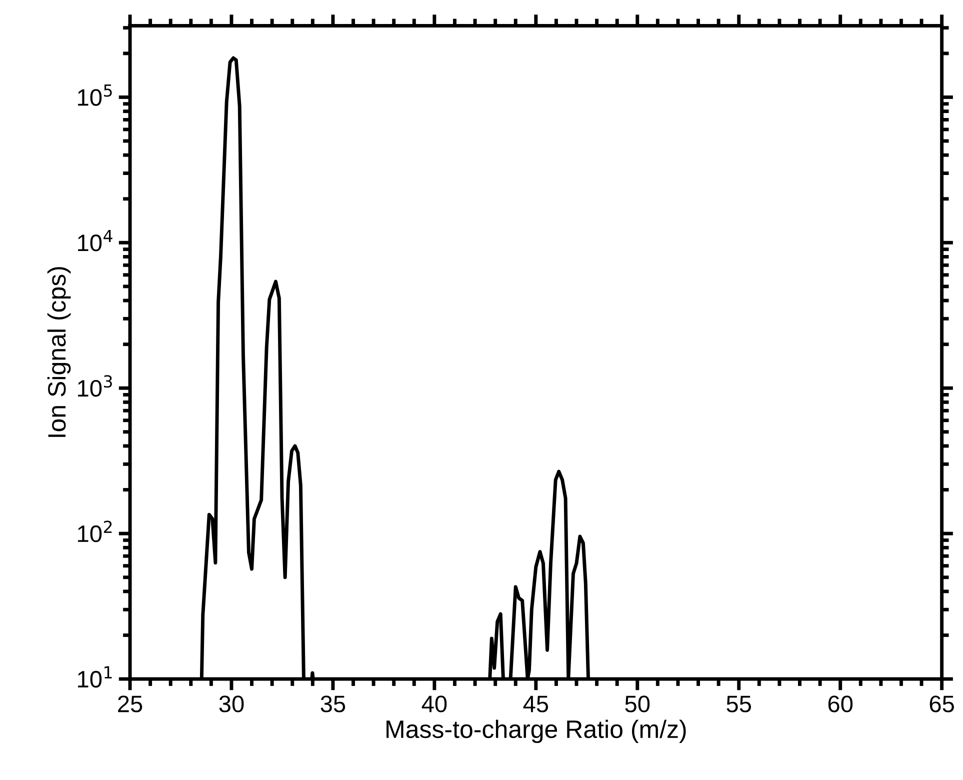 The image size is (963, 780). What do you see at coordinates (535, 704) in the screenshot?
I see `x-tick-label: 45` at bounding box center [535, 704].